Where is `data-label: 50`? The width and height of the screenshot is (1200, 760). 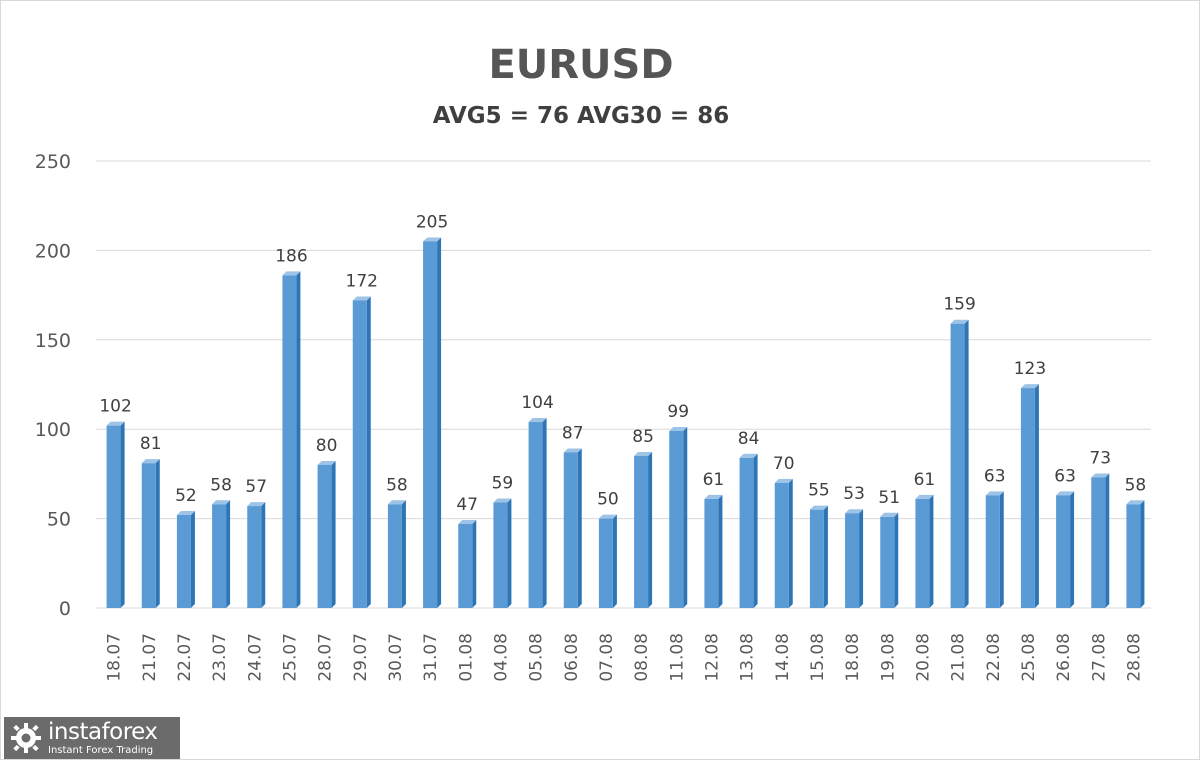
data-label: 50 is located at coordinates (608, 500).